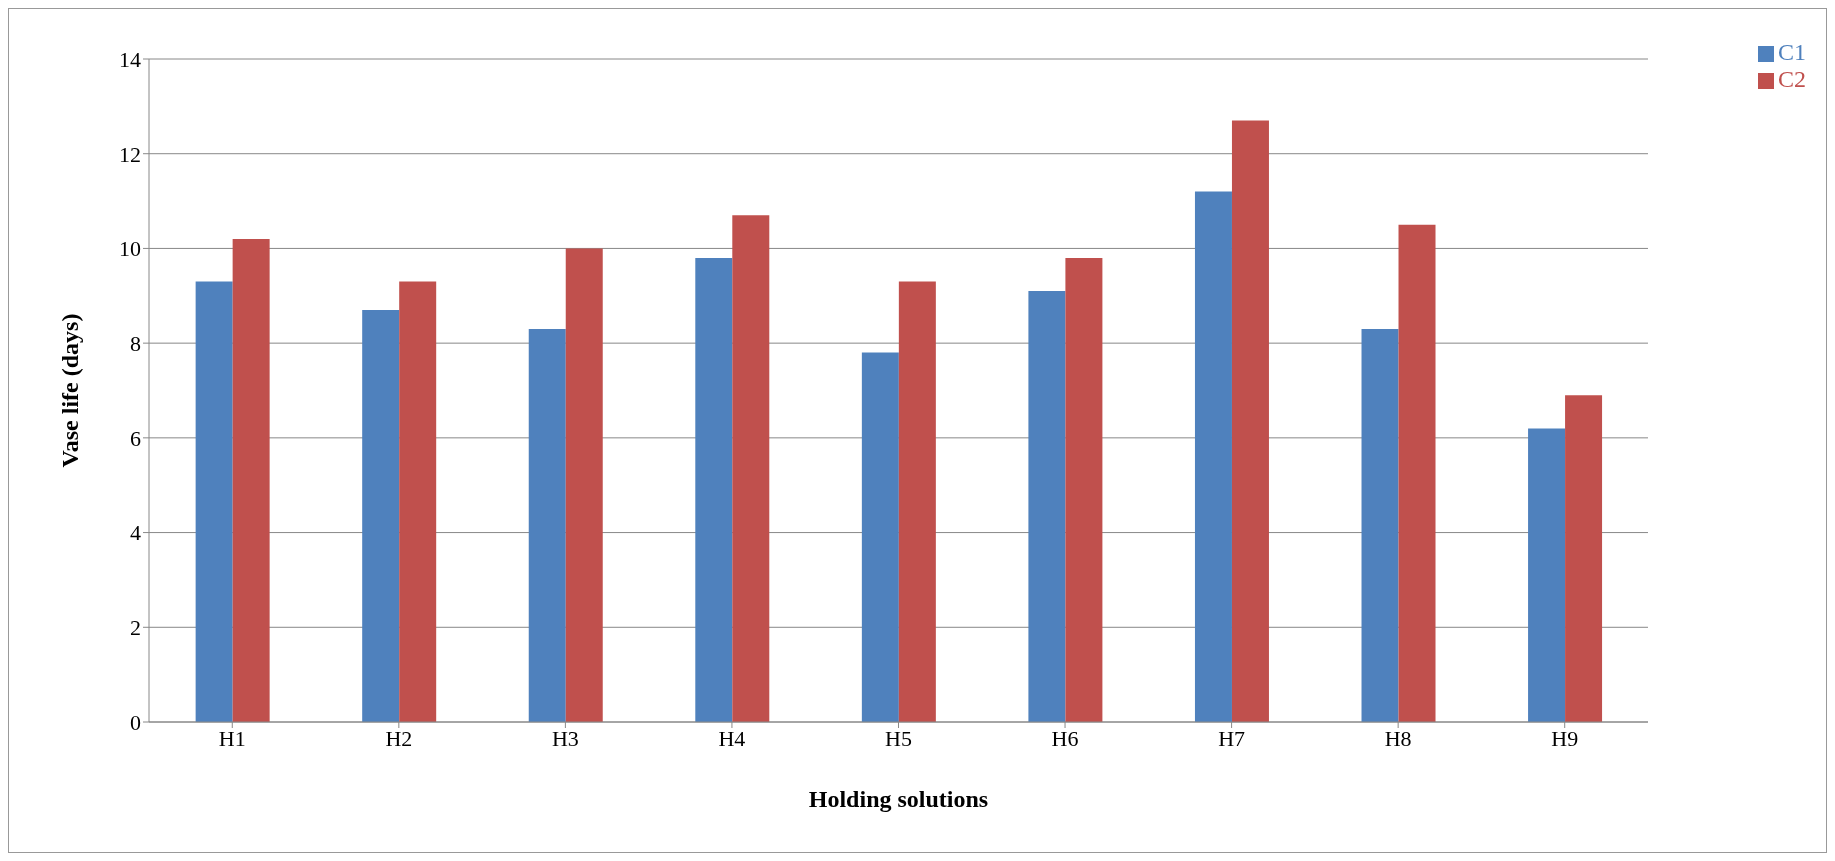  I want to click on x-tick-label: H9, so click(1565, 738).